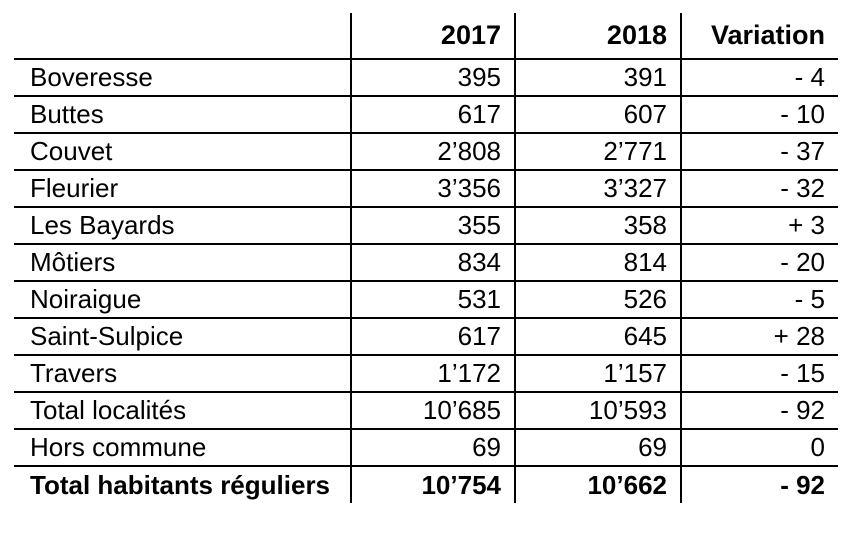 The image size is (856, 546). Describe the element at coordinates (597, 115) in the screenshot. I see `value-2018: 607` at that location.